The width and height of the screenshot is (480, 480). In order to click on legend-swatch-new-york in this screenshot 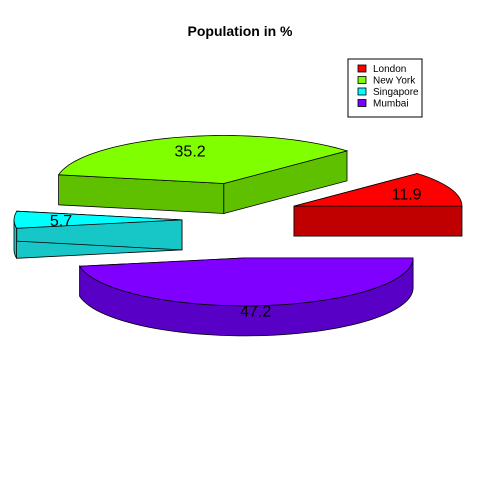, I will do `click(362, 80)`.